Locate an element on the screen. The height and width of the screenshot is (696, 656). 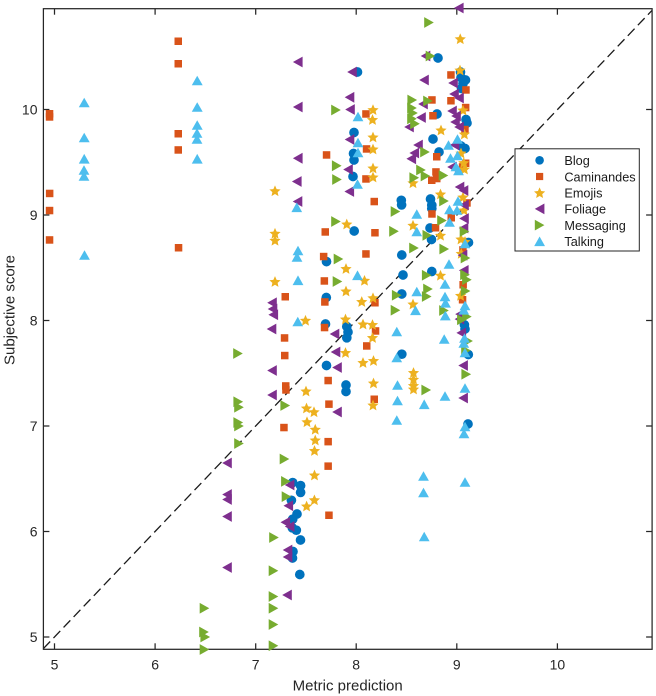
svg-text: Messaging is located at coordinates (594, 226).